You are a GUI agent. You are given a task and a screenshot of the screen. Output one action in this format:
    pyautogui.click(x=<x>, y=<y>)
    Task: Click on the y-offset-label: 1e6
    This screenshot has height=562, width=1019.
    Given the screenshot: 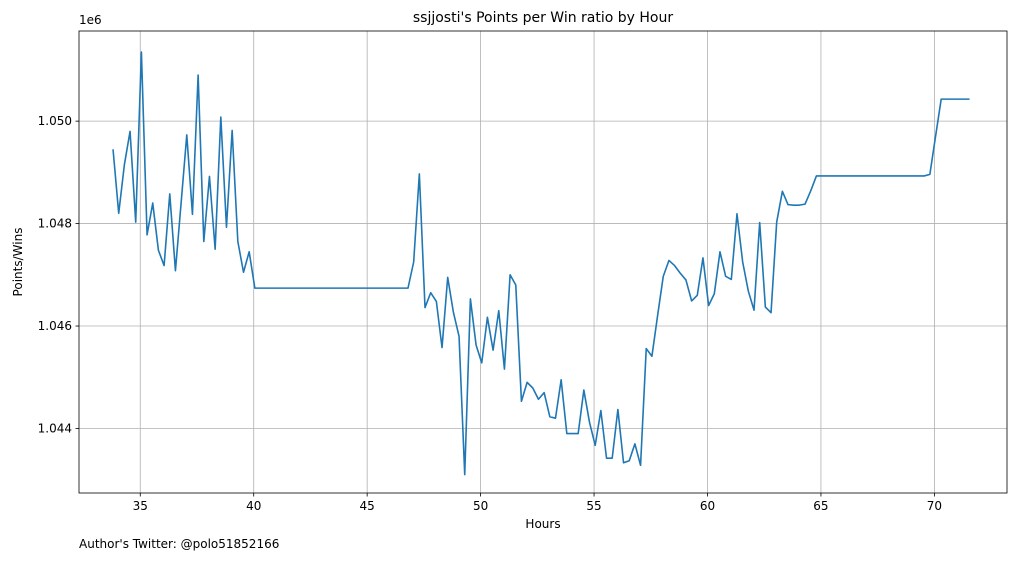 What is the action you would take?
    pyautogui.click(x=90, y=20)
    